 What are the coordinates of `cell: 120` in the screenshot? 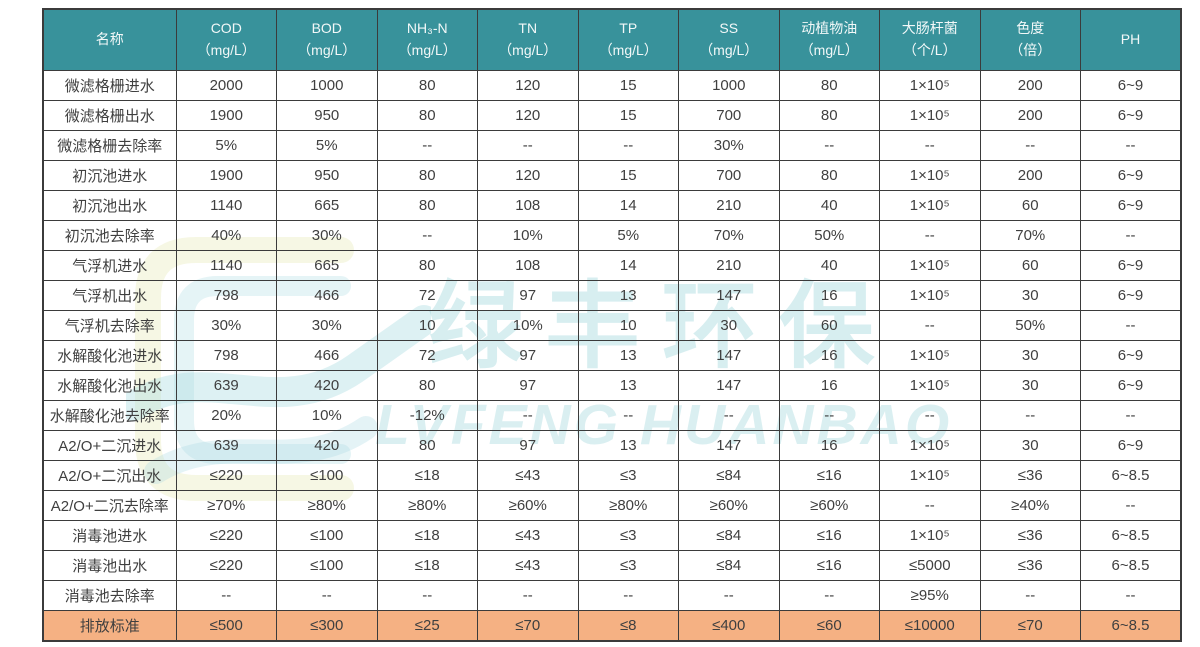 It's located at (528, 175).